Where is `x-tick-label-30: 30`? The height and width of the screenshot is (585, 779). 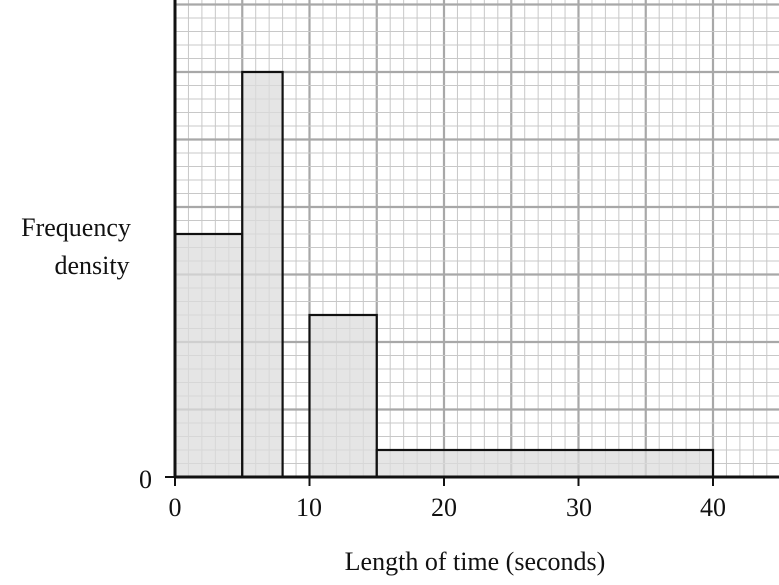 x-tick-label-30: 30 is located at coordinates (579, 507).